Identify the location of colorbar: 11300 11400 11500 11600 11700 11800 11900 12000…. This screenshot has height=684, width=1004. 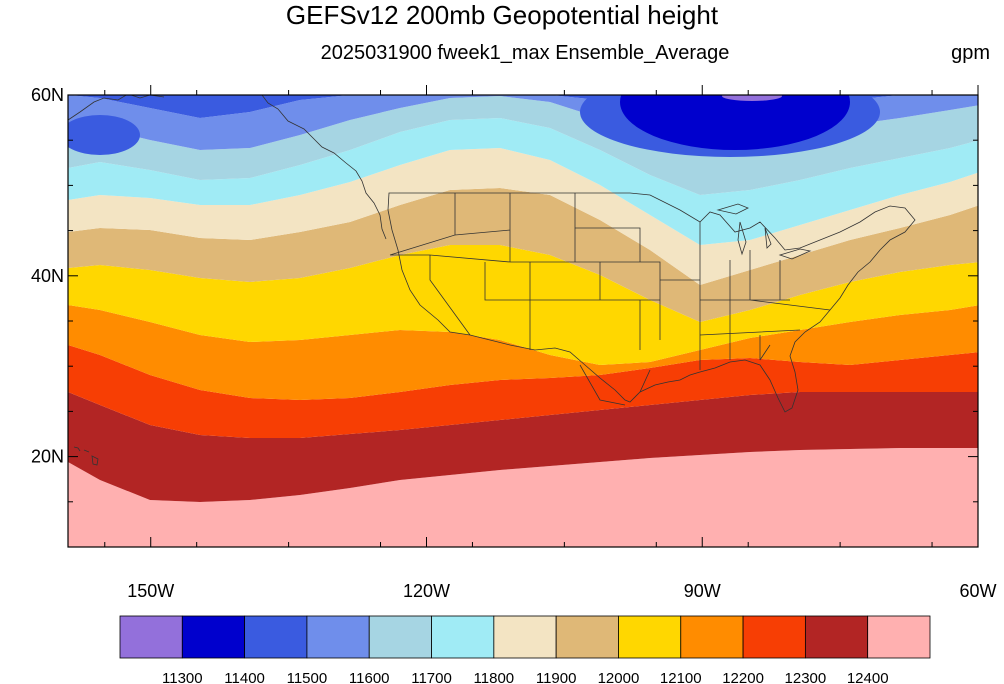
(525, 649).